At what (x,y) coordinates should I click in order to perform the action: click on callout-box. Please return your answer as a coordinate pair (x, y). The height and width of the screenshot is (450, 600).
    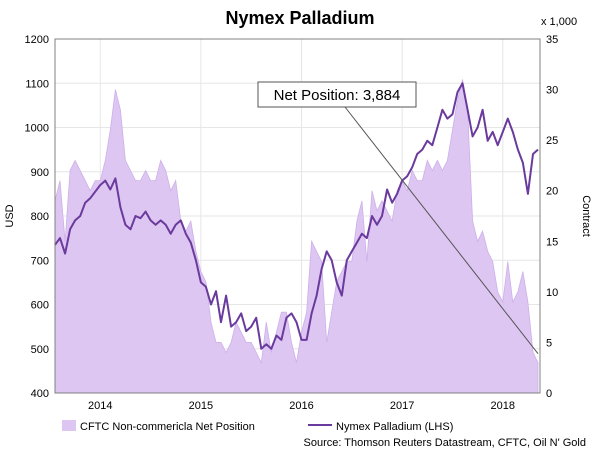
    Looking at the image, I should click on (337, 94).